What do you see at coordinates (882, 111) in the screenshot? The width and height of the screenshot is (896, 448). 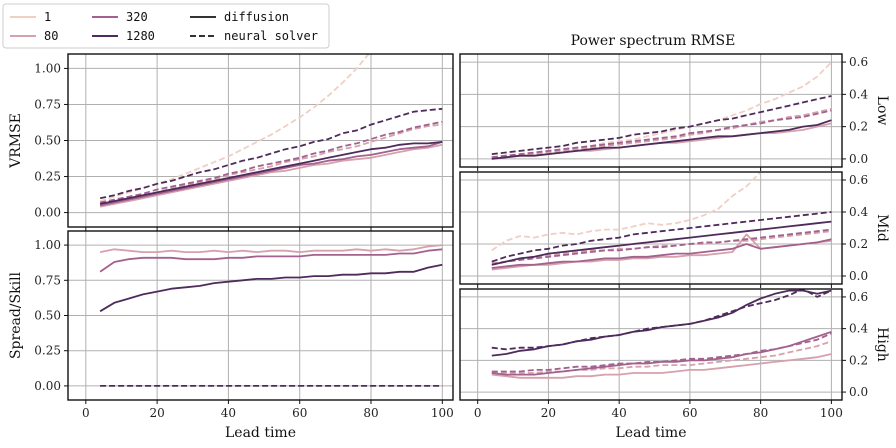 I see `y-axis-label: Low` at bounding box center [882, 111].